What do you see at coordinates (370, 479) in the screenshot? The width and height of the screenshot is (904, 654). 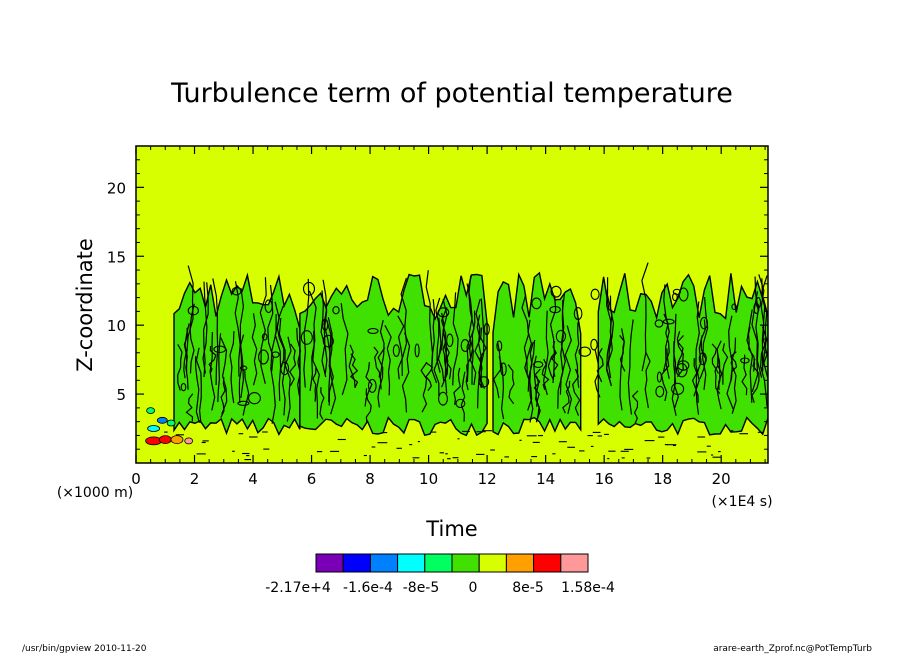 I see `x-tick-label: 8` at bounding box center [370, 479].